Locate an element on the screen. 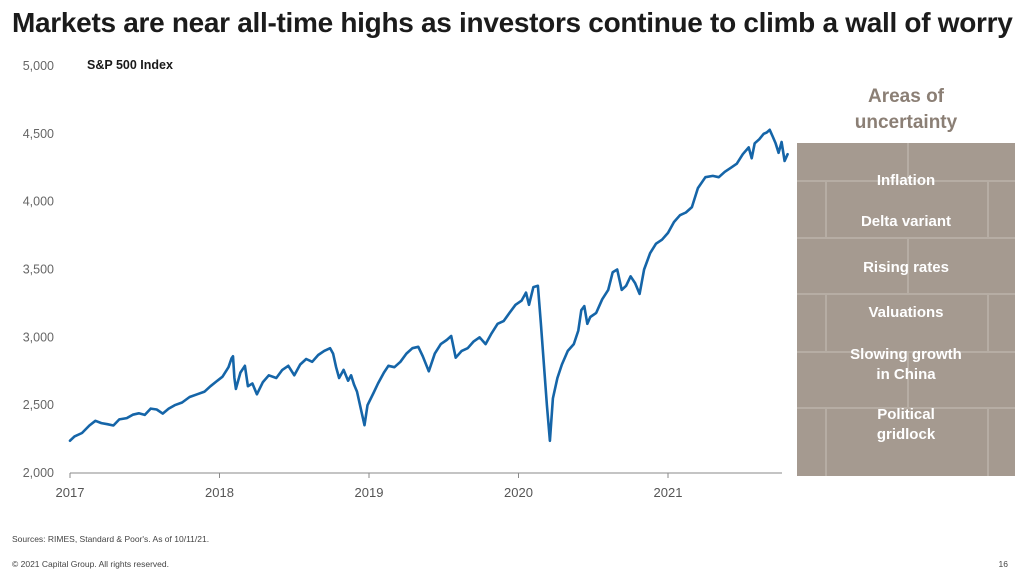 The width and height of the screenshot is (1024, 579). uncertainty-item-valuations: Valuations is located at coordinates (906, 313).